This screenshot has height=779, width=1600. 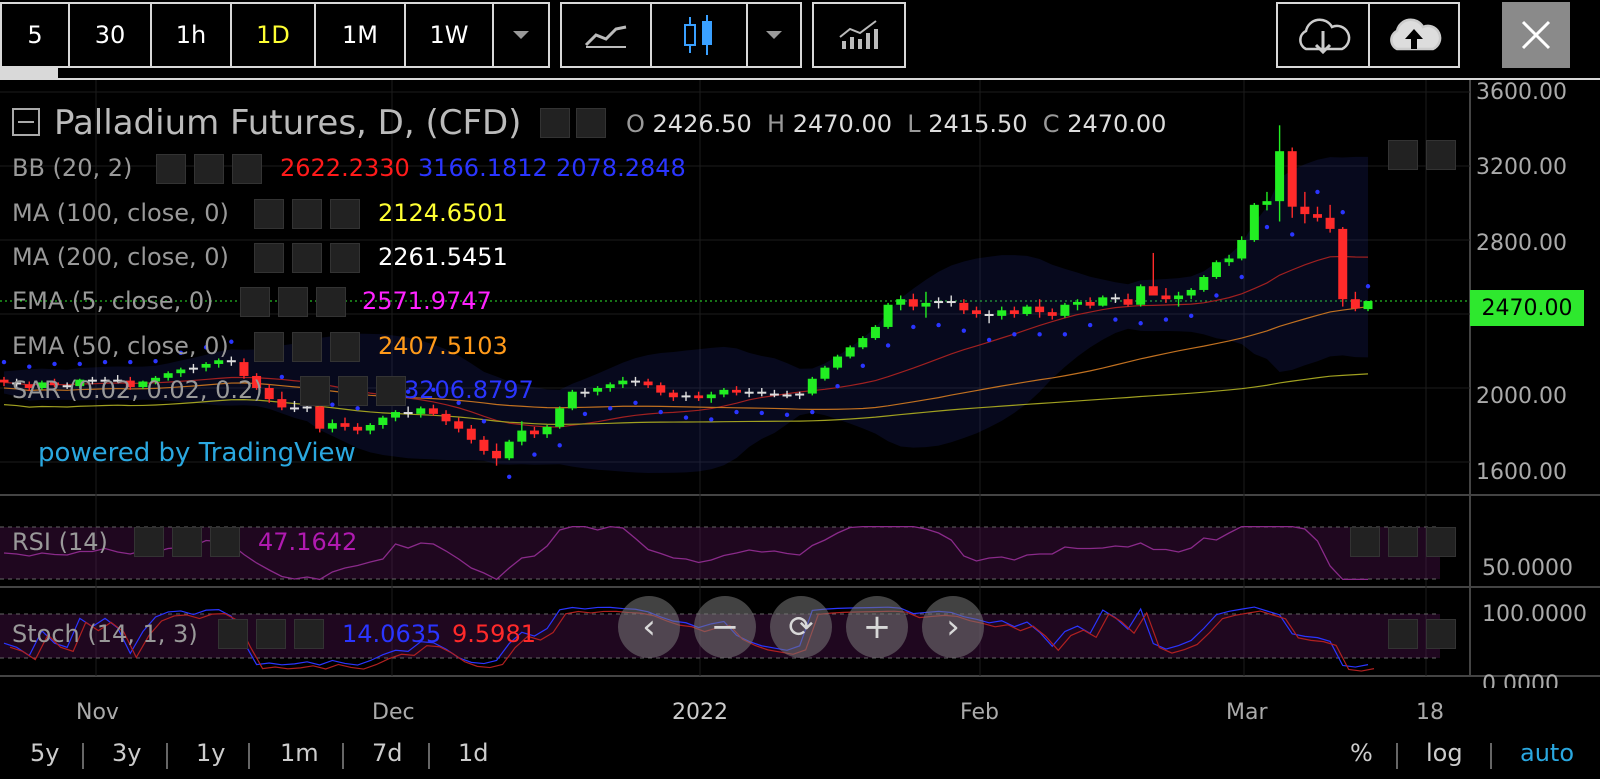 I want to click on indicators-button, so click(x=859, y=35).